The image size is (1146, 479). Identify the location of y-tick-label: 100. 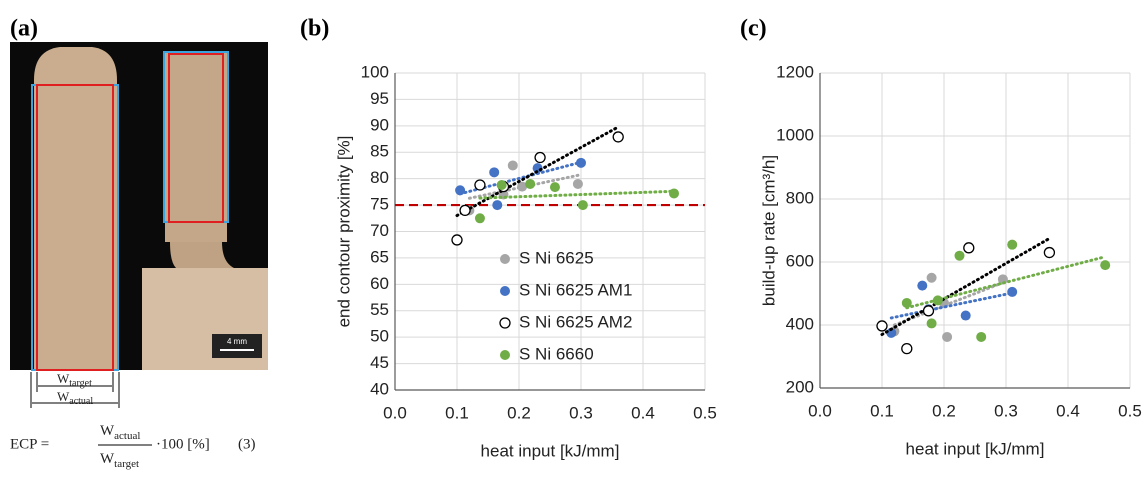
(375, 71).